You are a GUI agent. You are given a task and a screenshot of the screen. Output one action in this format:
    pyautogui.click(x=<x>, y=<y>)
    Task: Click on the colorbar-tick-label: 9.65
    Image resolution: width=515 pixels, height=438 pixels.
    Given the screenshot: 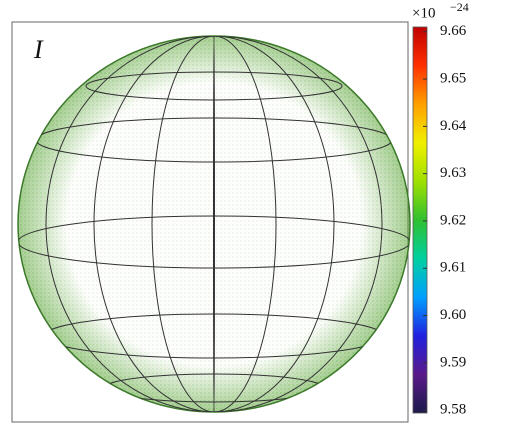 What is the action you would take?
    pyautogui.click(x=453, y=78)
    